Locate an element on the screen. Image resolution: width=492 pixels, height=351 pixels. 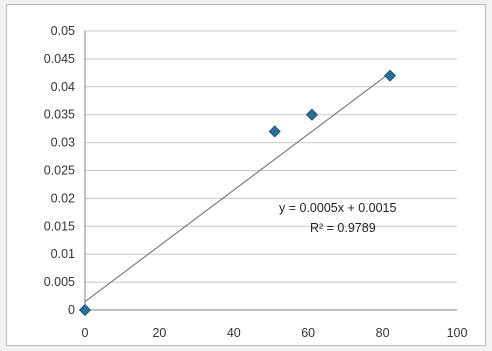
x-tick-label: 60 is located at coordinates (308, 333).